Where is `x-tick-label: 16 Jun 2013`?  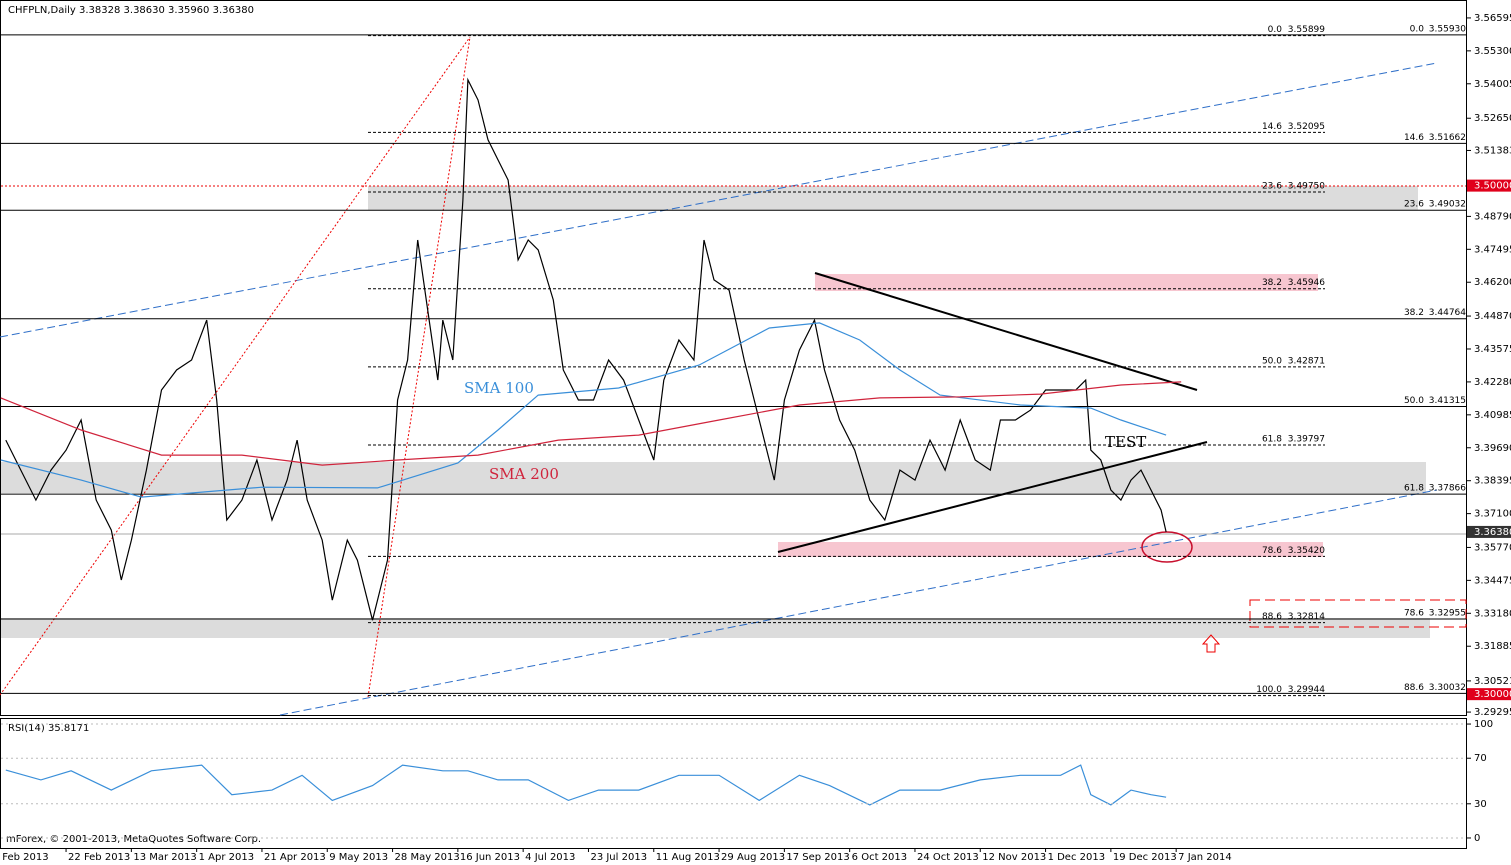
x-tick-label: 16 Jun 2013 is located at coordinates (490, 857).